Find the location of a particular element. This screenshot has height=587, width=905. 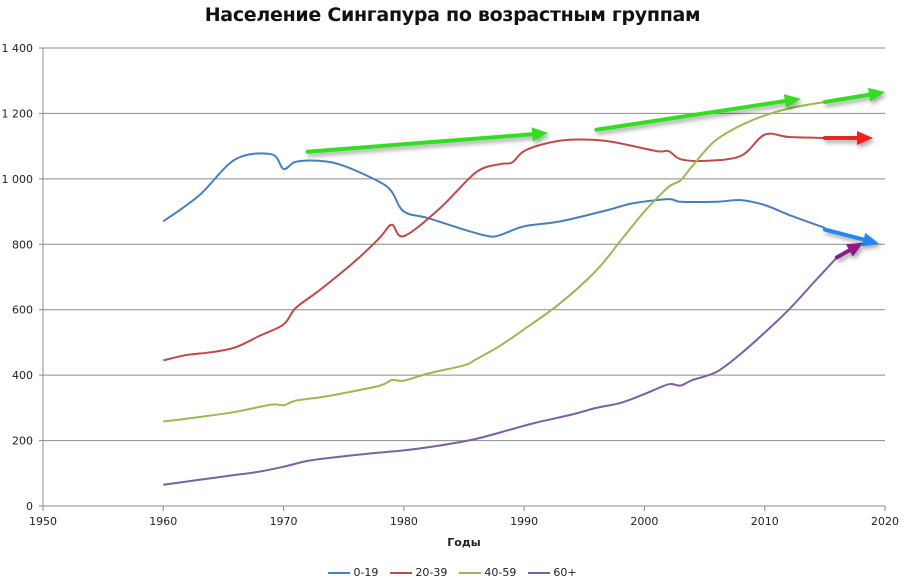

legend-item-20-39: 20-39 is located at coordinates (418, 572).